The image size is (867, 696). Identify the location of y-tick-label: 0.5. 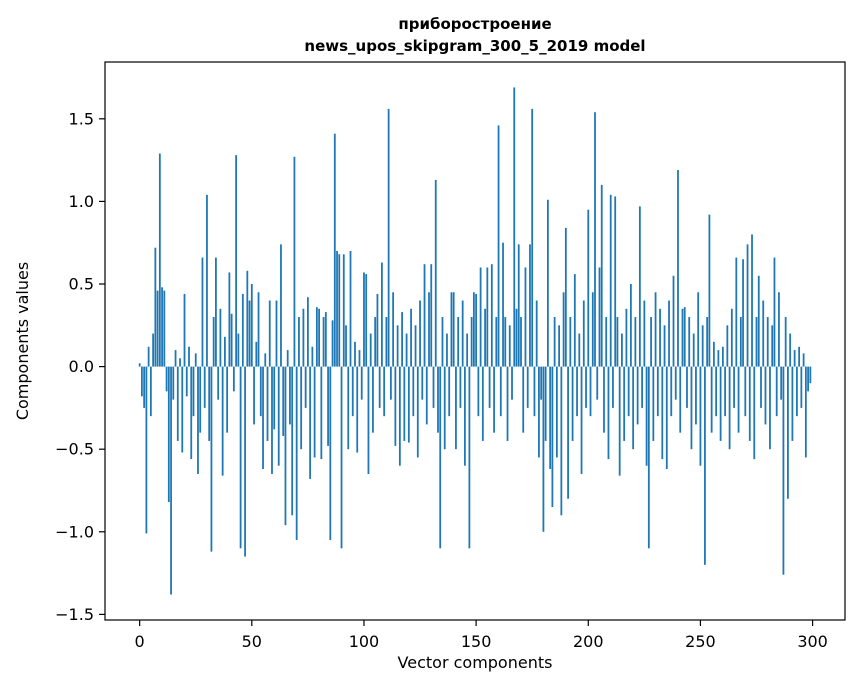
(81, 284).